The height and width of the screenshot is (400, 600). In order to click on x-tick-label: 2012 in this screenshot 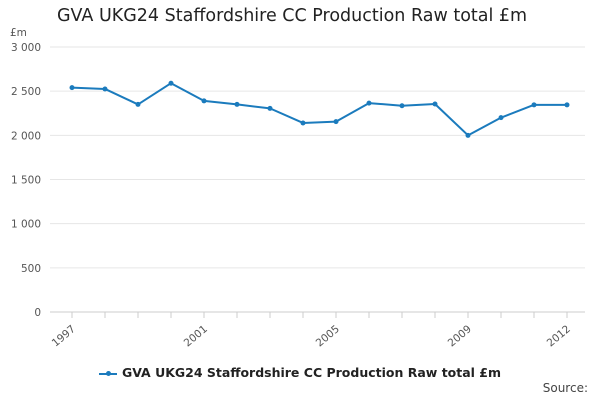, I will do `click(559, 336)`.